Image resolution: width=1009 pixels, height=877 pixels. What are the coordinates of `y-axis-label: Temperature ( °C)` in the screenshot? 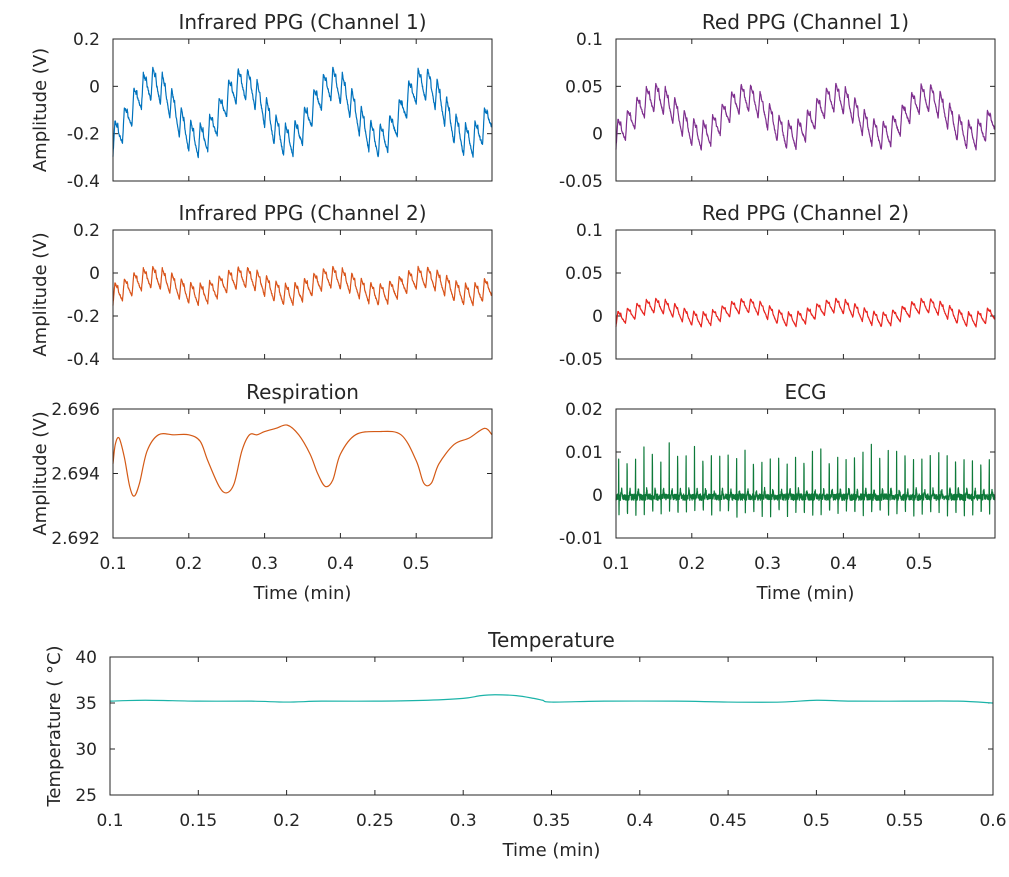 It's located at (54, 726).